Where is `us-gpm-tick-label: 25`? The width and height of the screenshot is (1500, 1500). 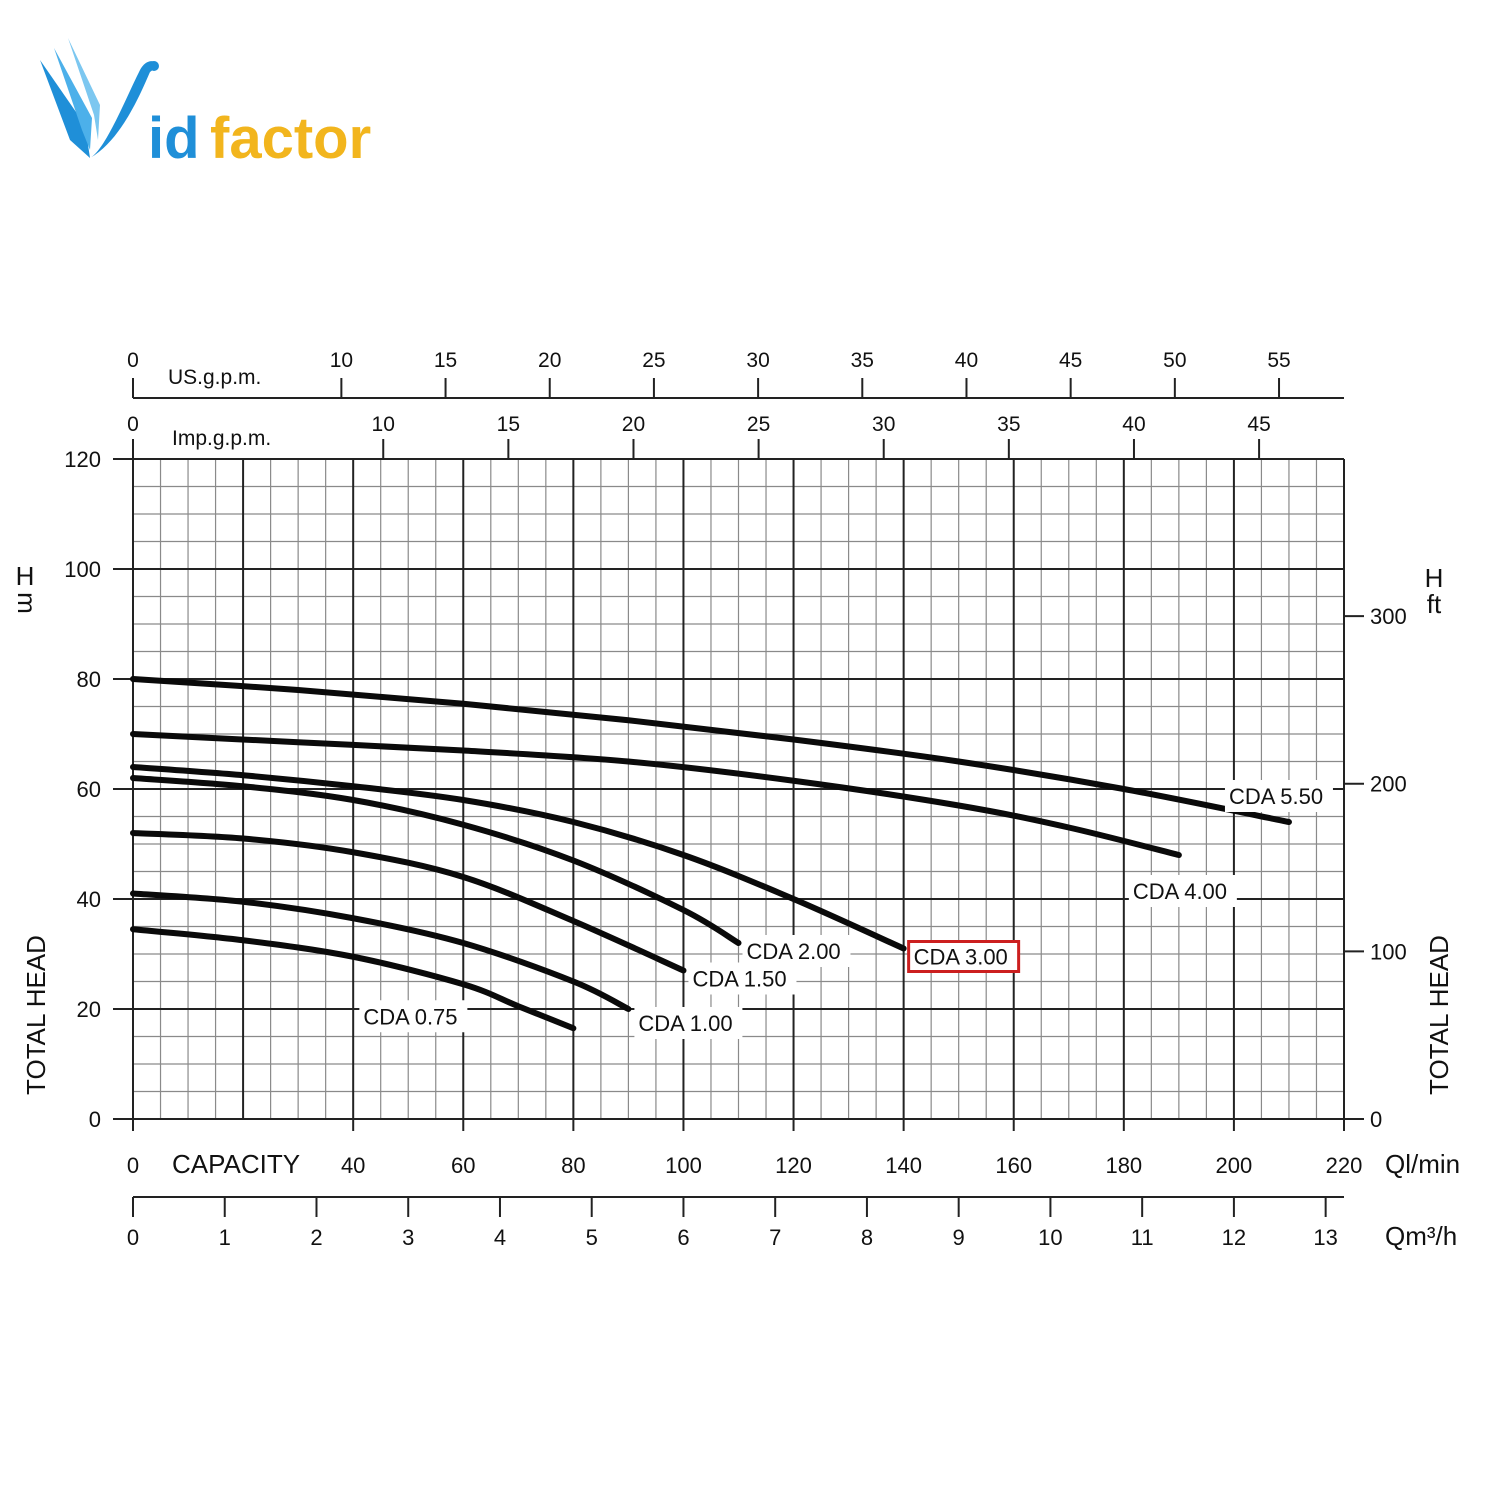 us-gpm-tick-label: 25 is located at coordinates (653, 360).